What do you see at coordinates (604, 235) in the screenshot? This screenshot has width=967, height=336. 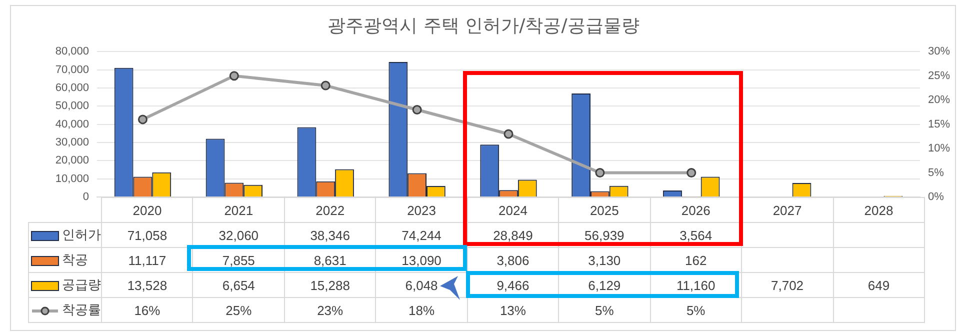 I see `data-label: 56,939` at bounding box center [604, 235].